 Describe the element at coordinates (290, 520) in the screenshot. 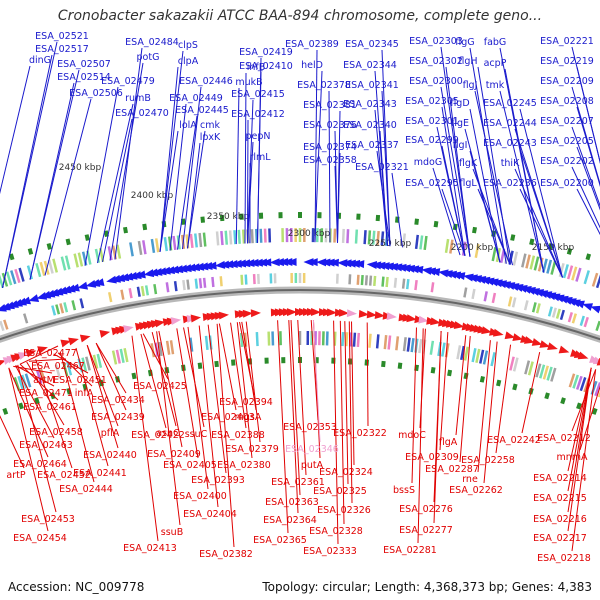

I see `bottom-gene-label: ESA_02364` at that location.